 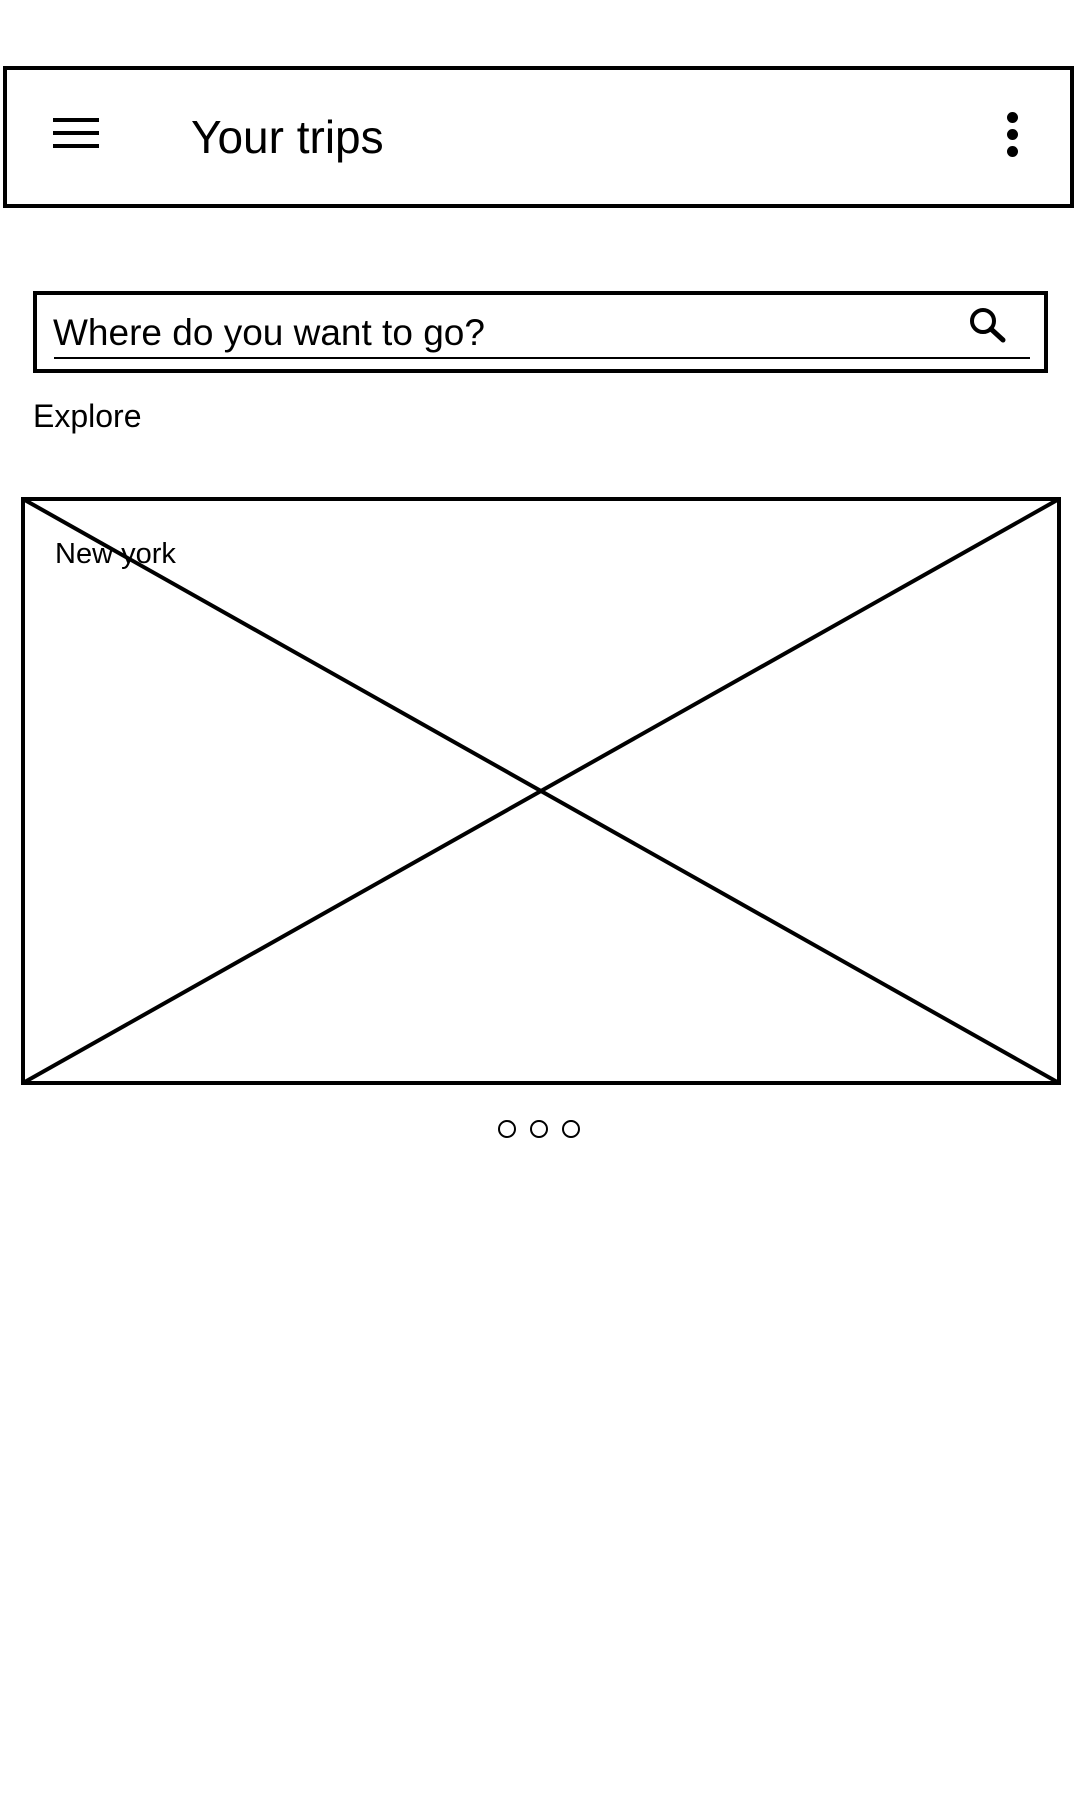 What do you see at coordinates (538, 137) in the screenshot?
I see `app-bar: Your trips` at bounding box center [538, 137].